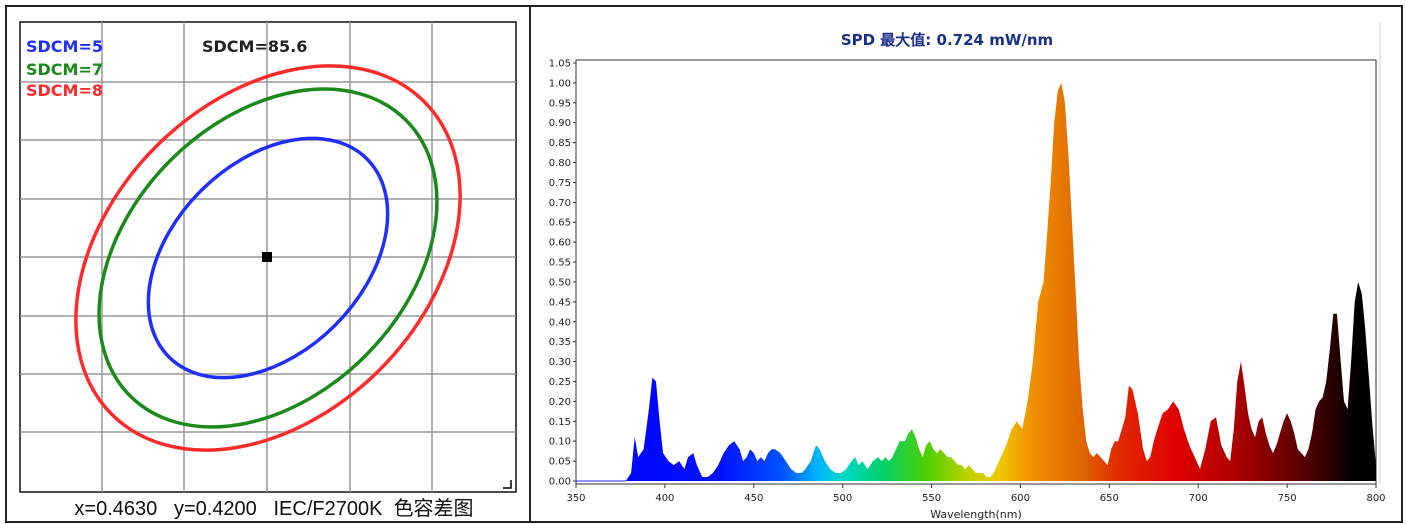 The image size is (1406, 524). I want to click on spd-x-tick-label-3: 500, so click(842, 498).